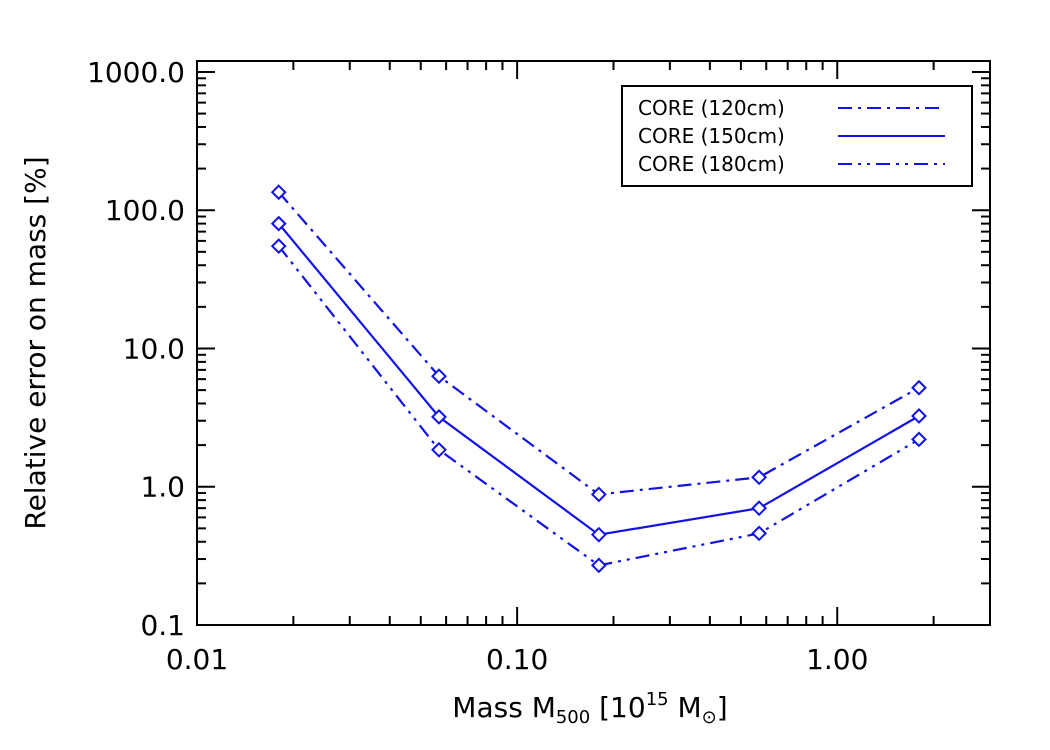  What do you see at coordinates (145, 210) in the screenshot?
I see `y-tick-label: 100.0` at bounding box center [145, 210].